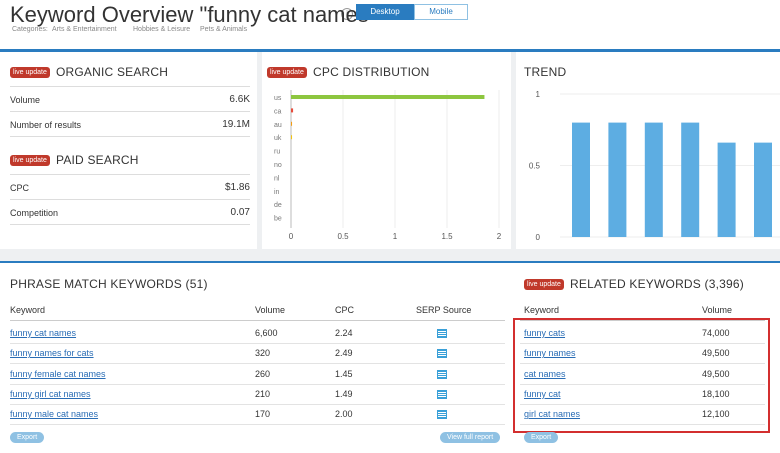  Describe the element at coordinates (552, 414) in the screenshot. I see `keyword-link: girl cat names` at that location.